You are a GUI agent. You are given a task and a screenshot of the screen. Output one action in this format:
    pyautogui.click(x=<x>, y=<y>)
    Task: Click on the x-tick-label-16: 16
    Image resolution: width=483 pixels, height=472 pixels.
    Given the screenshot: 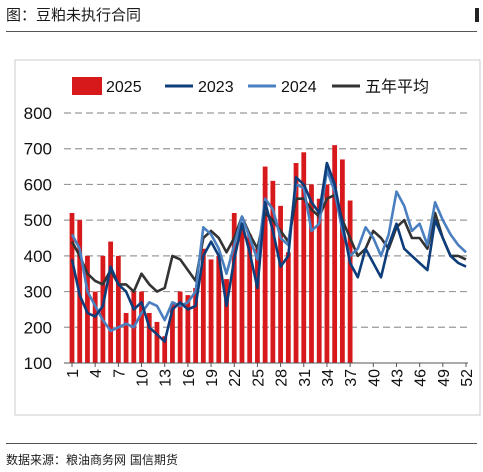 What is the action you would take?
    pyautogui.click(x=189, y=378)
    